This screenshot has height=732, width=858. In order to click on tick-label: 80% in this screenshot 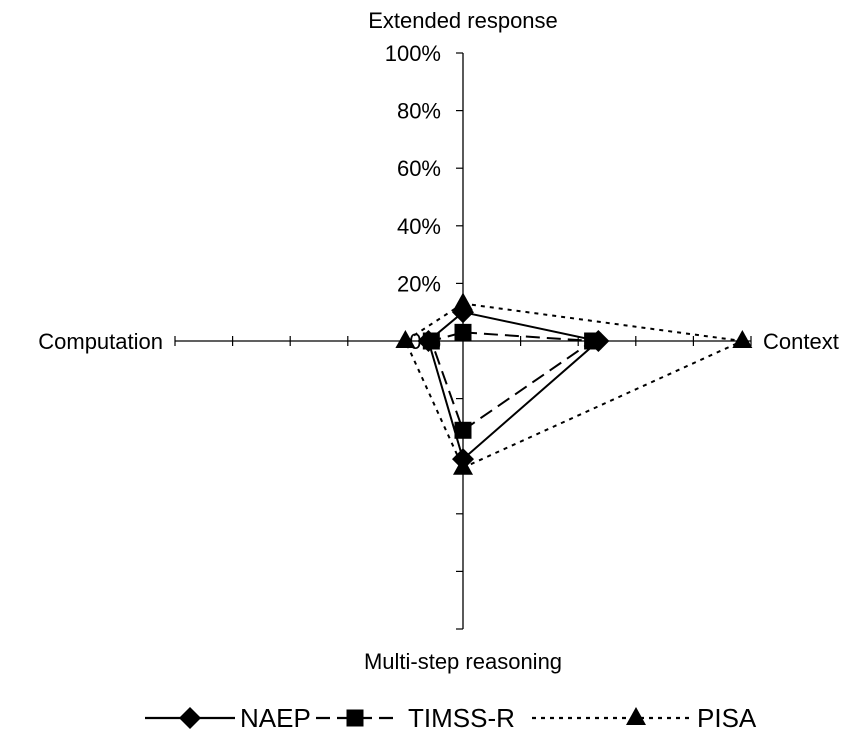, I will do `click(419, 111)`.